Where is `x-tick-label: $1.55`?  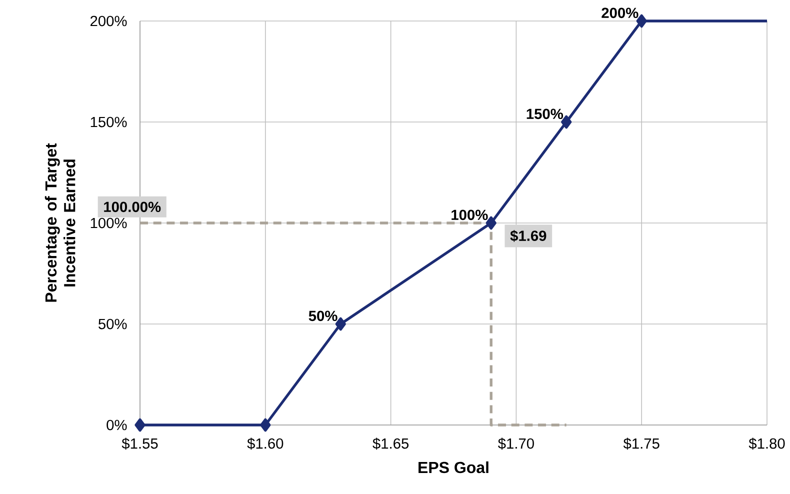
x-tick-label: $1.55 is located at coordinates (140, 444).